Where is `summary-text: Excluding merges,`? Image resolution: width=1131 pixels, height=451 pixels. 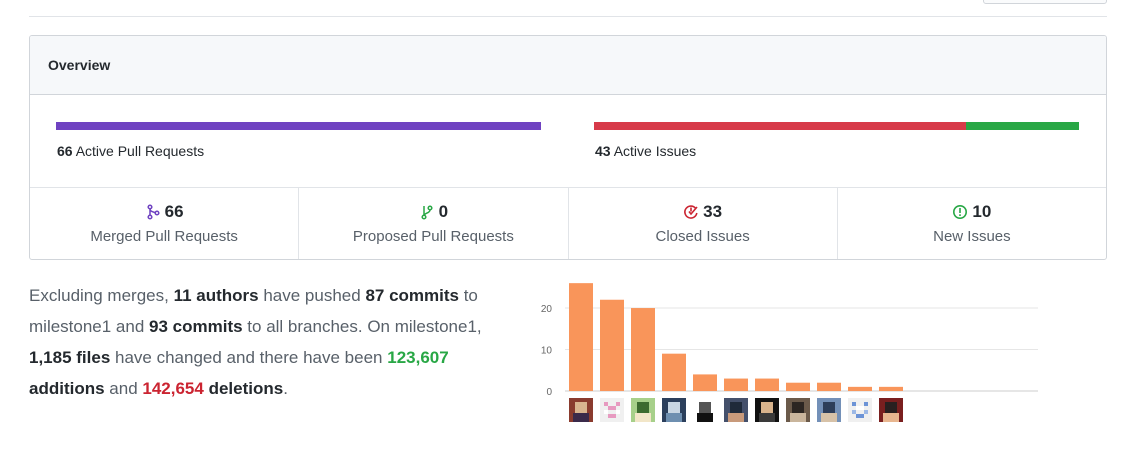
summary-text: Excluding merges, is located at coordinates (101, 295).